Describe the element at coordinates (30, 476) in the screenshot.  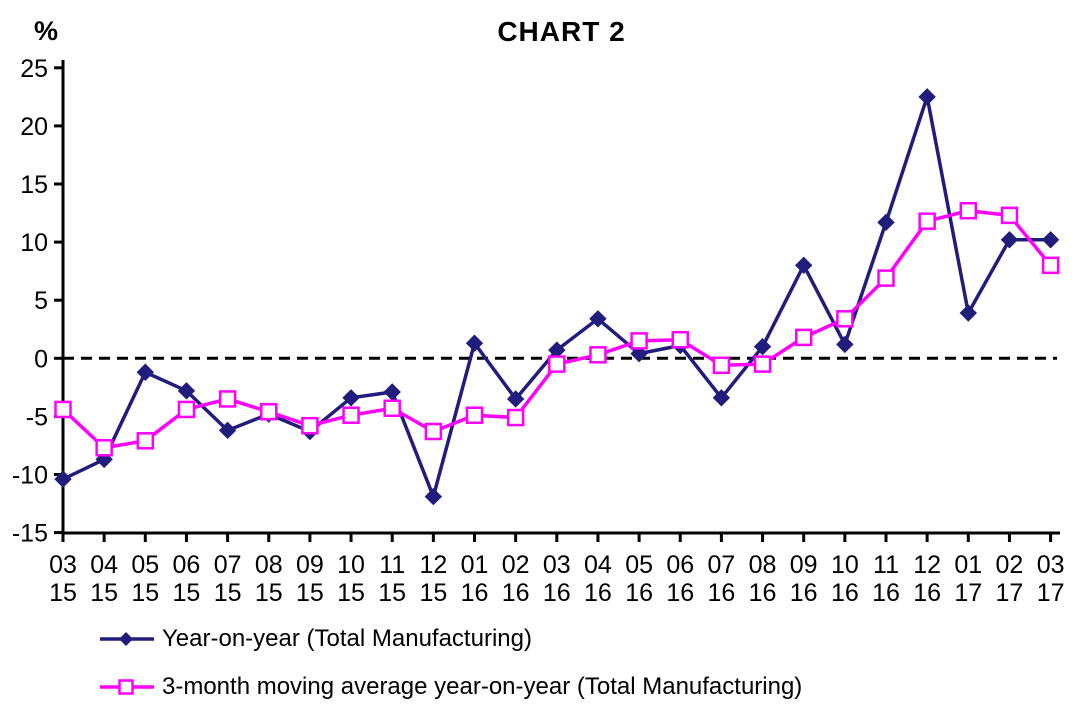
I see `svg-text: -10` at that location.